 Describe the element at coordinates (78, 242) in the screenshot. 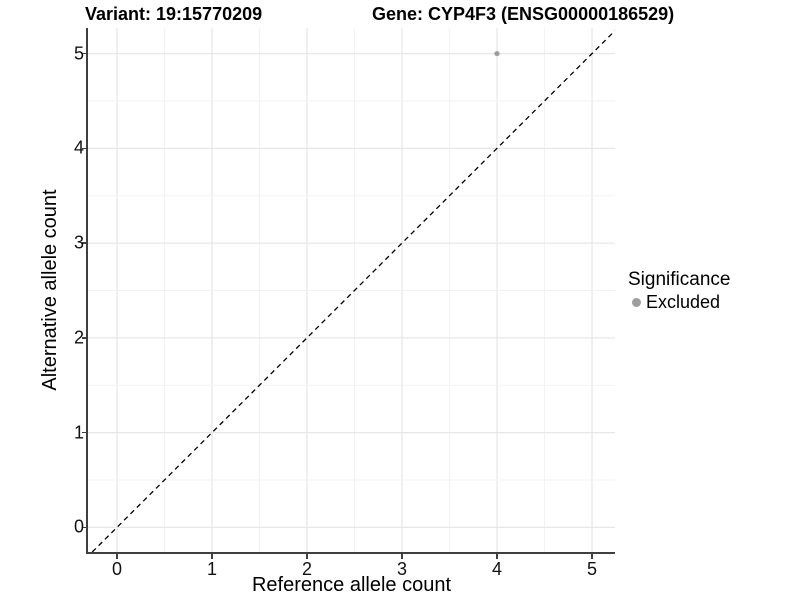

I see `y-tick-label: 3` at that location.